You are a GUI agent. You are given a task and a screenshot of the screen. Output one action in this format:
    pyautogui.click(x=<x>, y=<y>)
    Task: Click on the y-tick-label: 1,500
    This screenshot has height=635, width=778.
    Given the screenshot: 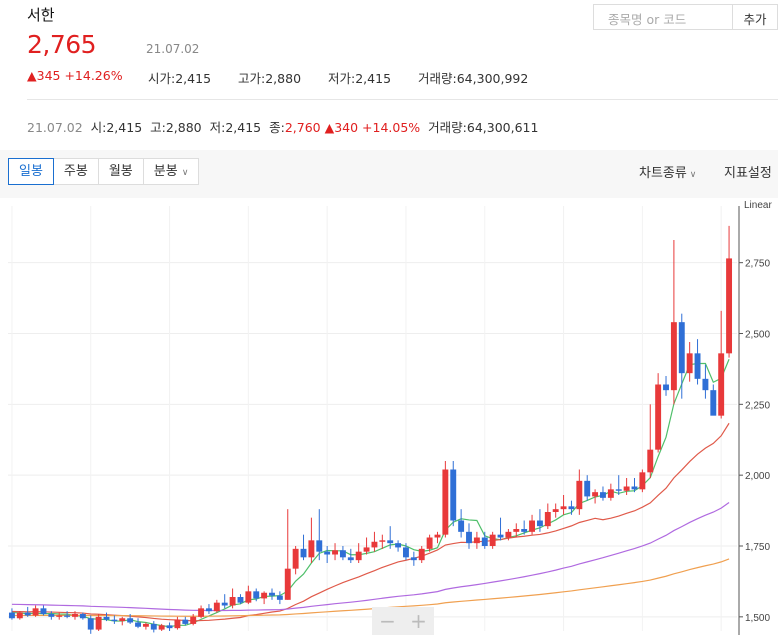 What is the action you would take?
    pyautogui.click(x=757, y=618)
    